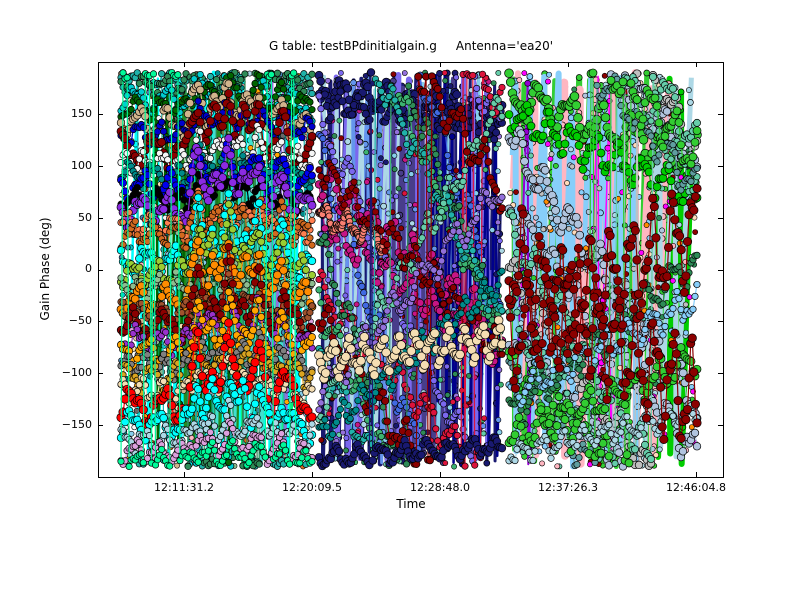 This screenshot has height=600, width=800. Describe the element at coordinates (312, 487) in the screenshot. I see `x-tick-label: 12:20:09.5` at that location.